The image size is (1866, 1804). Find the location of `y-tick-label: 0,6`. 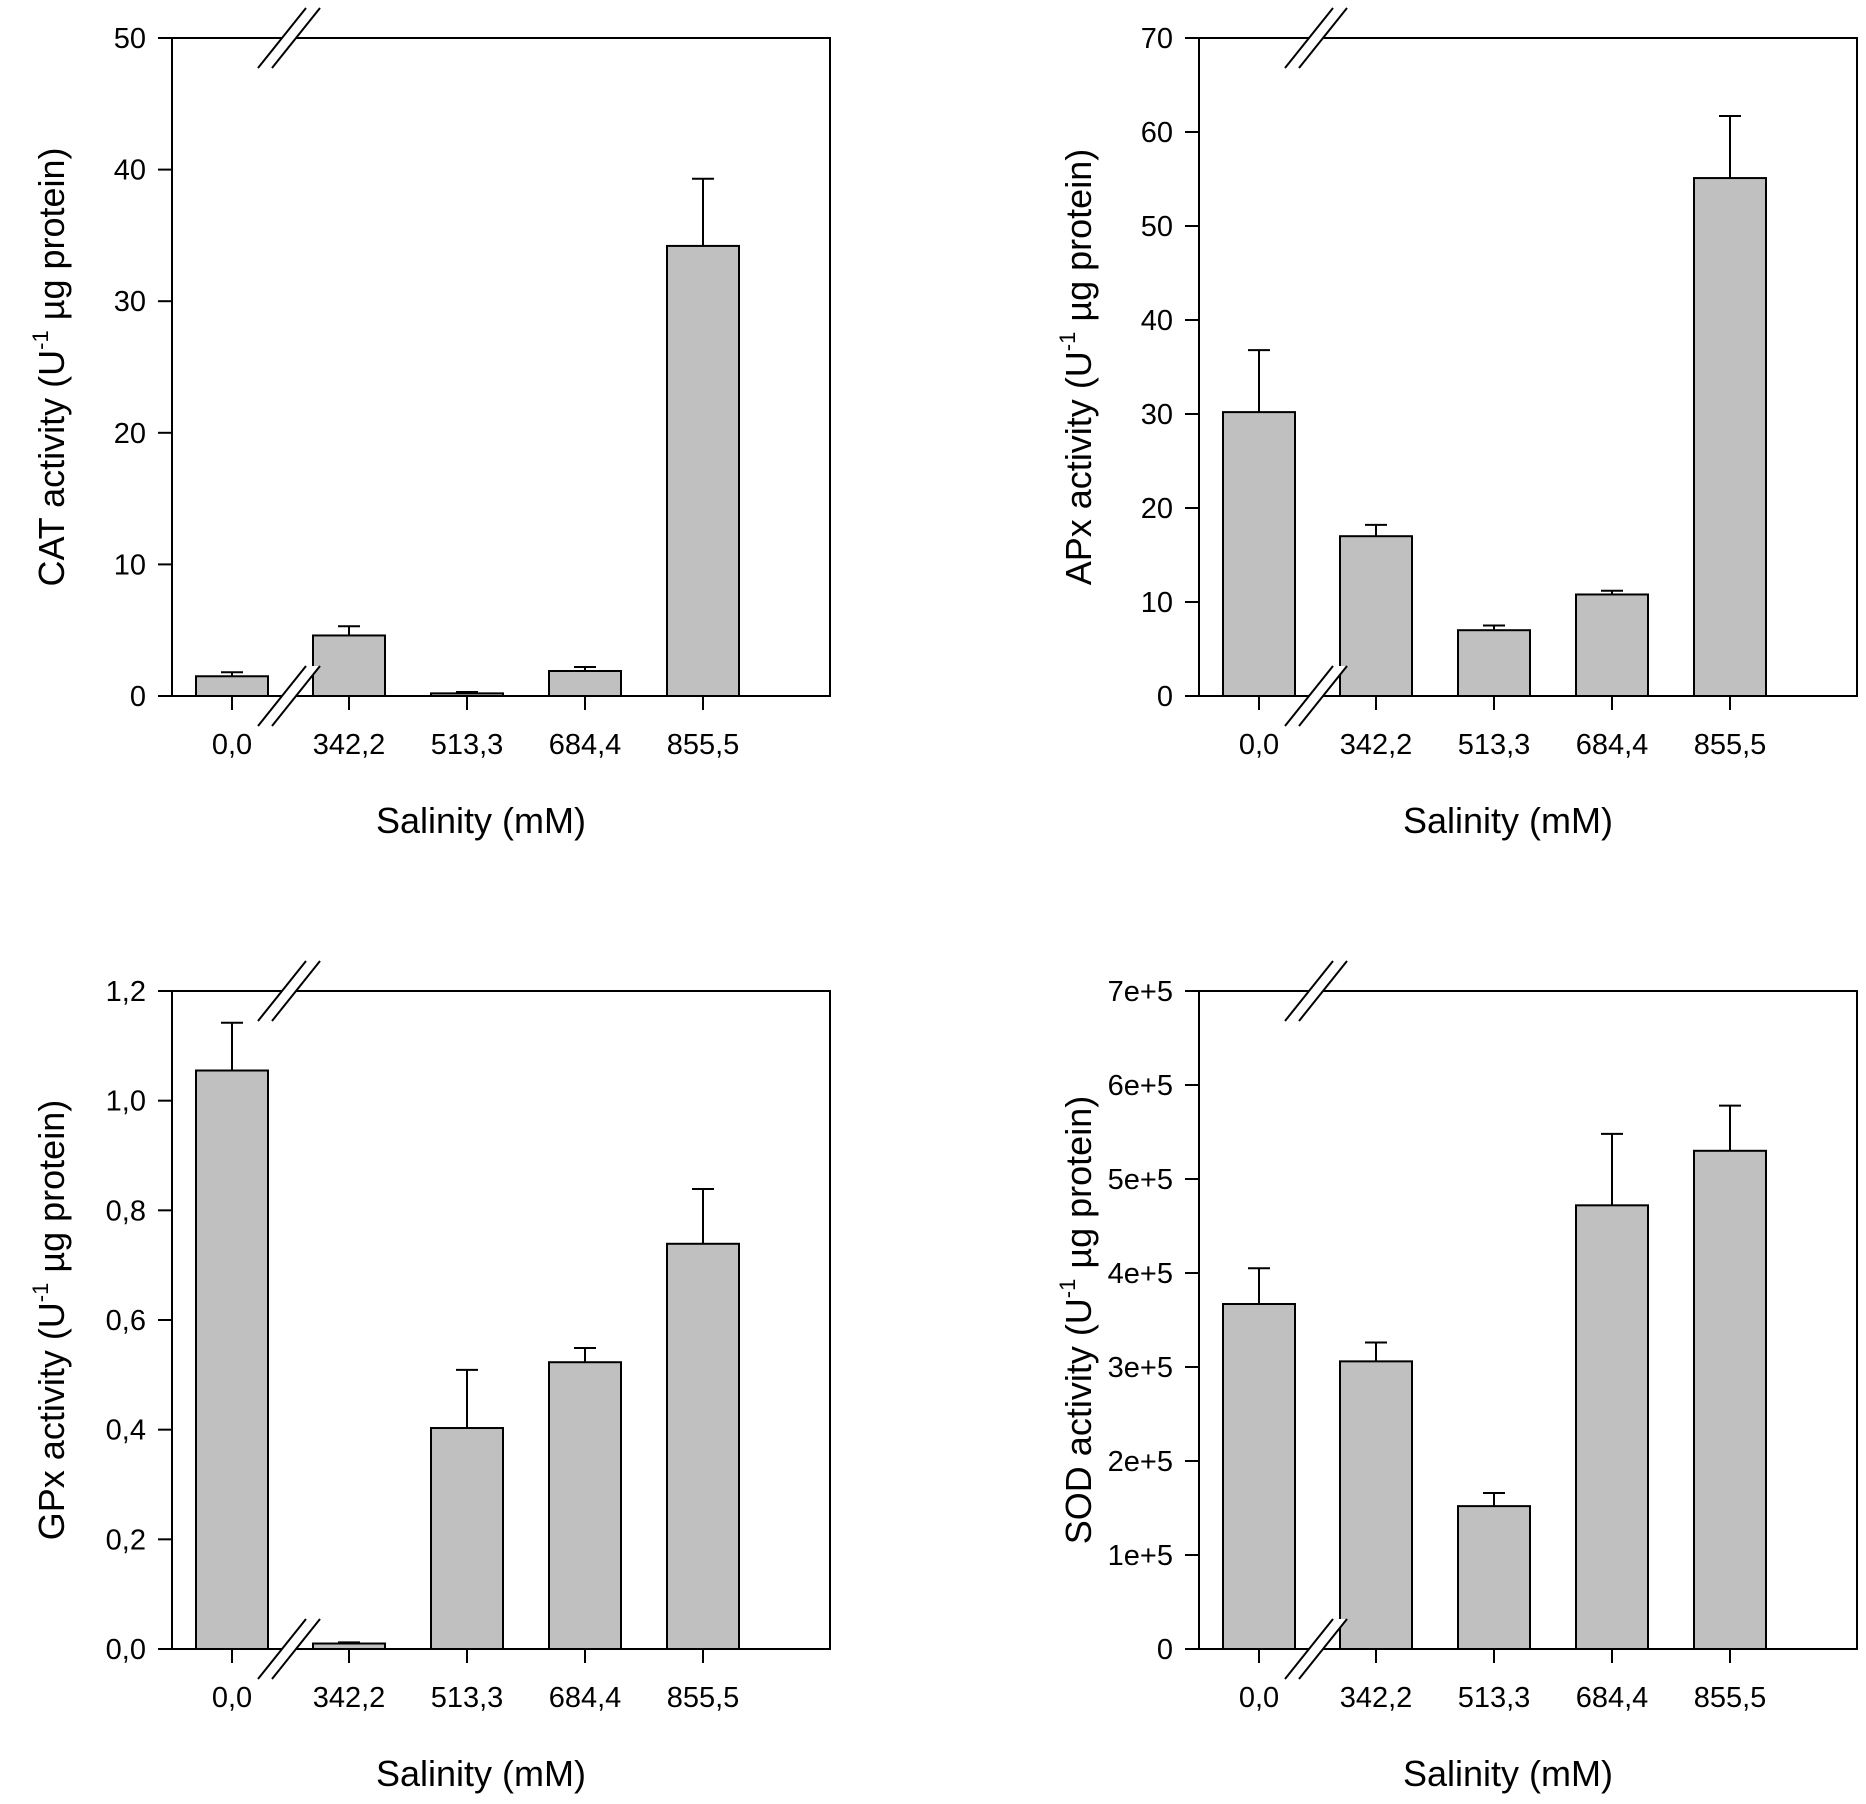

y-tick-label: 0,6 is located at coordinates (126, 1321).